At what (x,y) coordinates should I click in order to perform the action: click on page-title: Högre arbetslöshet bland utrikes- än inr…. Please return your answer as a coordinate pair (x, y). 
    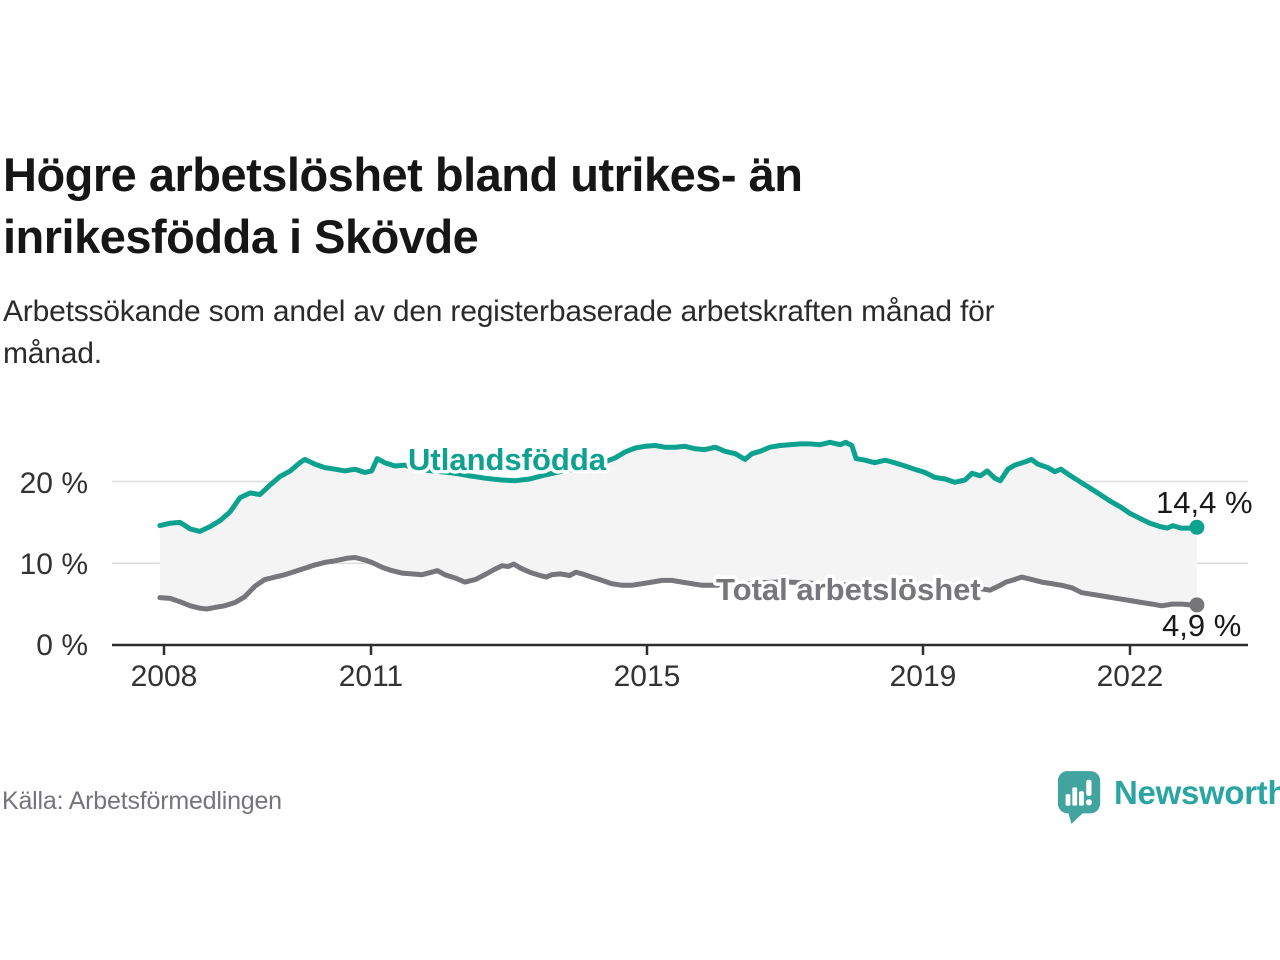
    Looking at the image, I should click on (403, 206).